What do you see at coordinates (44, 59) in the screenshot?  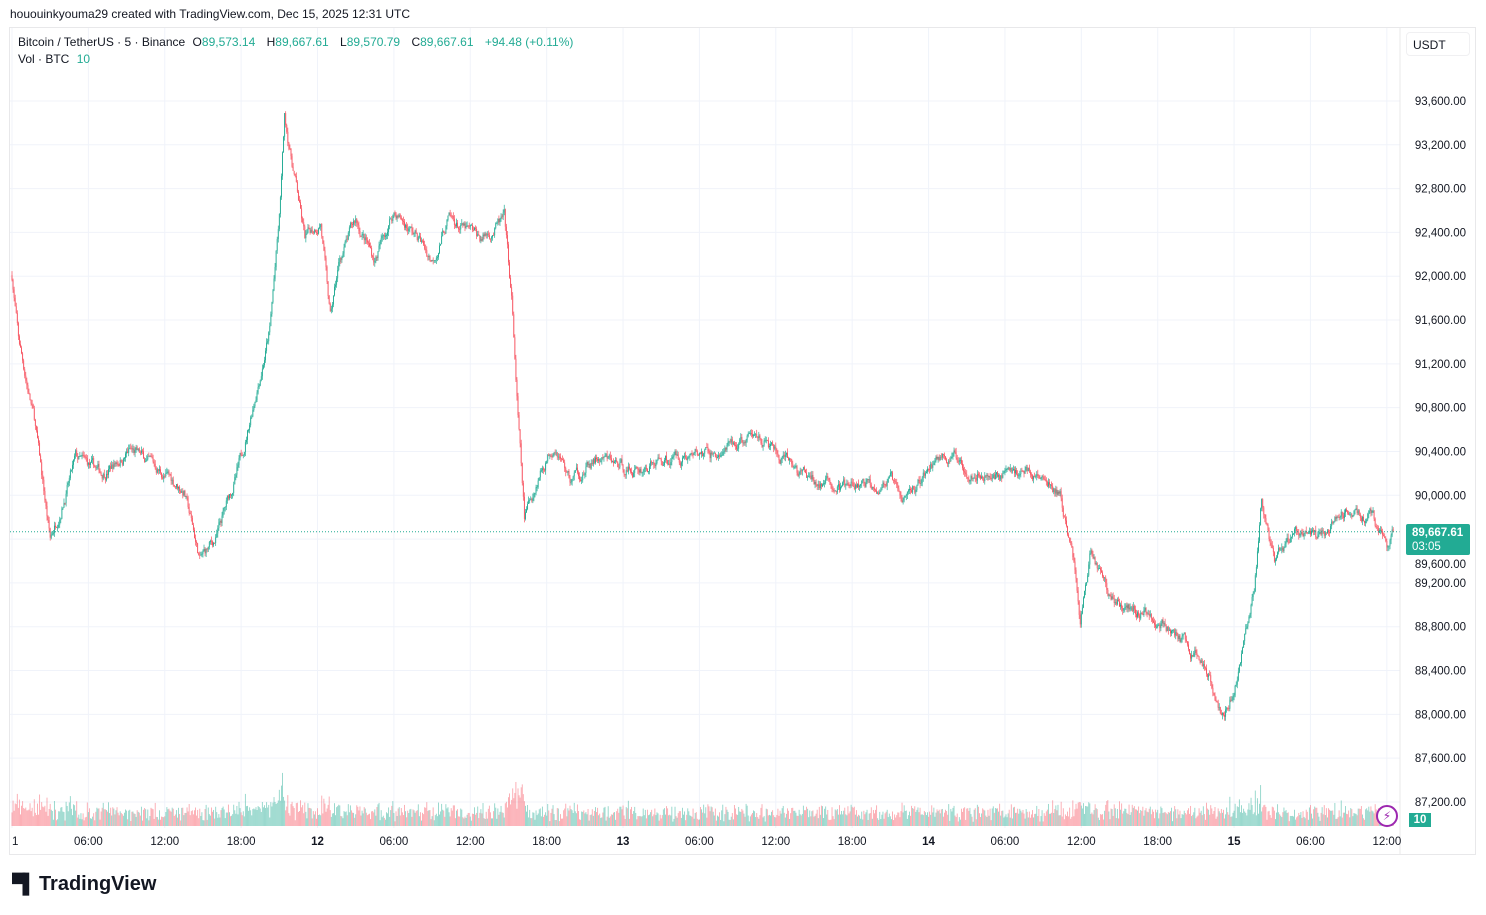 I see `volume-label: Vol · BTC` at bounding box center [44, 59].